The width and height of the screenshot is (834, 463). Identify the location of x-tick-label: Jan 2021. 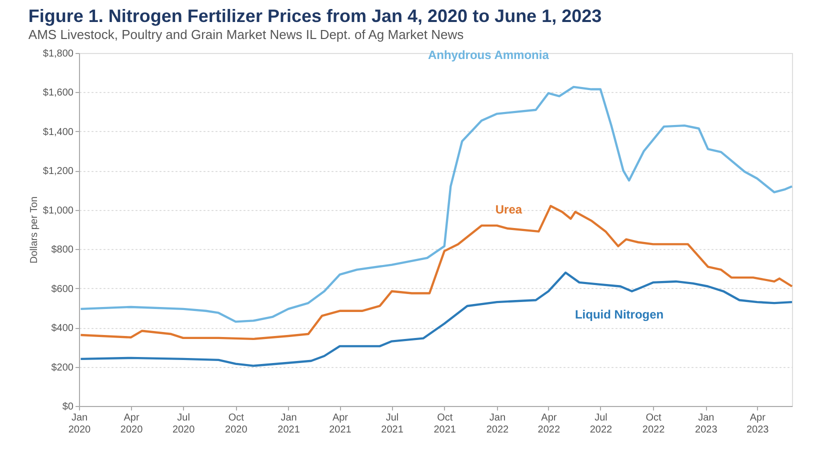
(289, 424).